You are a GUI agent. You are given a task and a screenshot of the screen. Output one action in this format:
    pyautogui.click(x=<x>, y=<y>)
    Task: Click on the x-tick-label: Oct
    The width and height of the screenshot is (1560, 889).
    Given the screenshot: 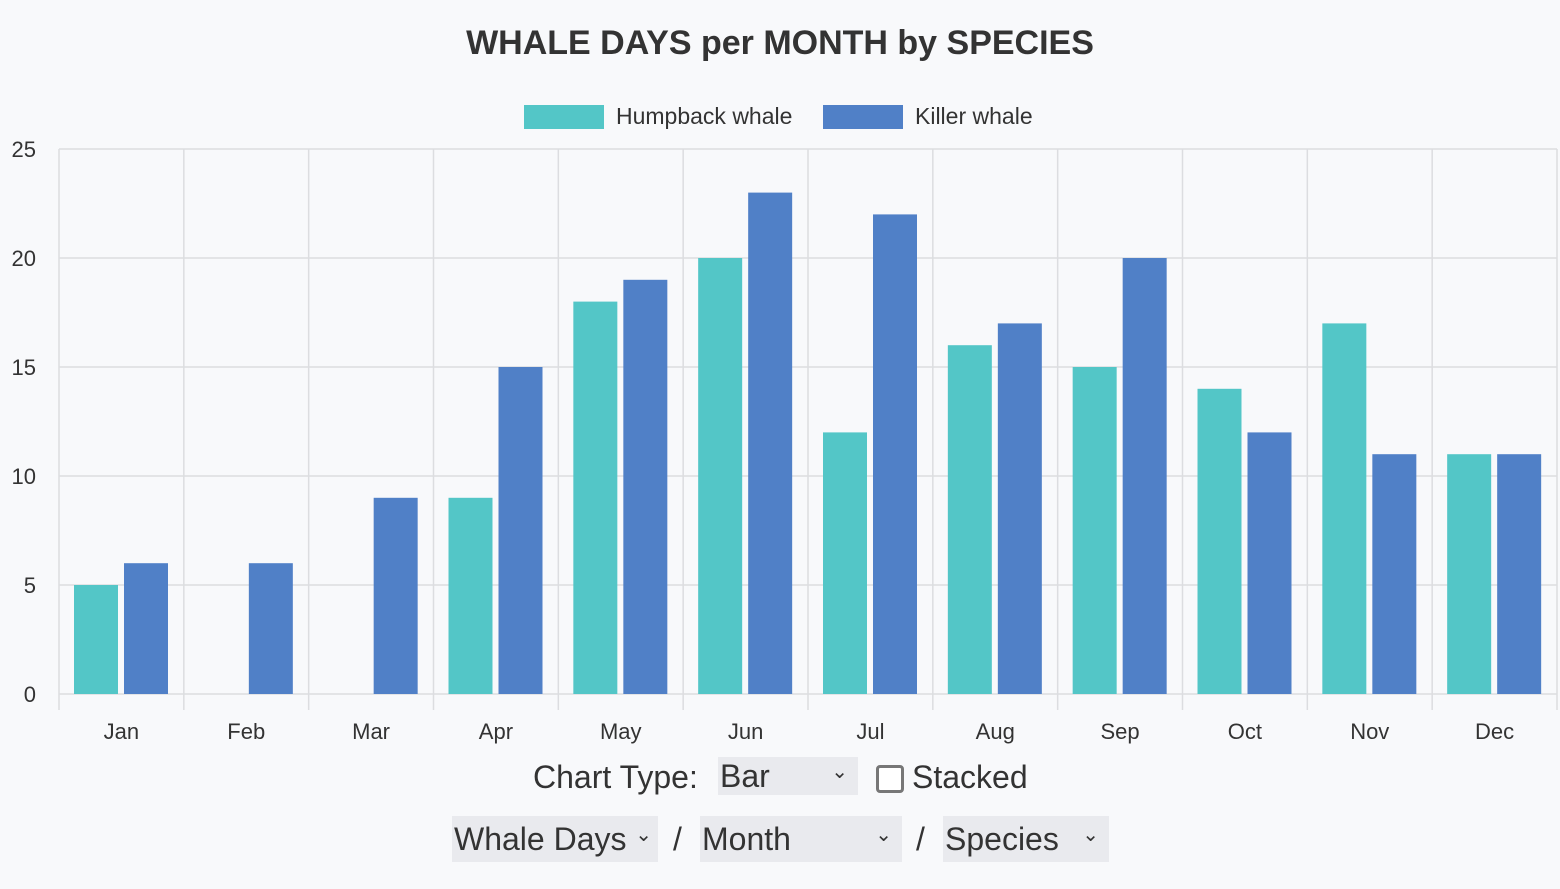 What is the action you would take?
    pyautogui.click(x=1245, y=731)
    